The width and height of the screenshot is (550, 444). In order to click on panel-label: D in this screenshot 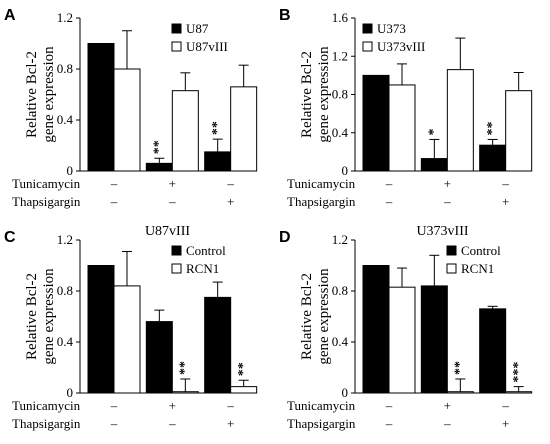, I will do `click(285, 237)`.